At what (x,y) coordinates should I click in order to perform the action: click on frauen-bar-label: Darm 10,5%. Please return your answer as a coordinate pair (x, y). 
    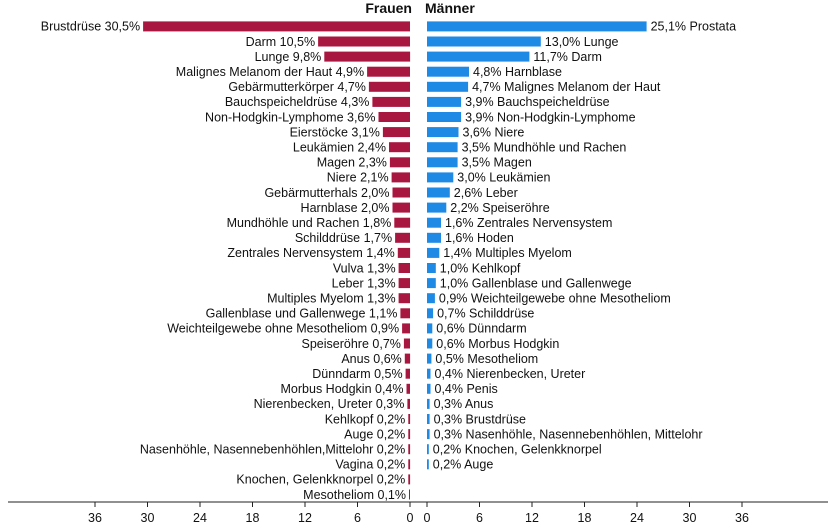
    Looking at the image, I should click on (280, 42).